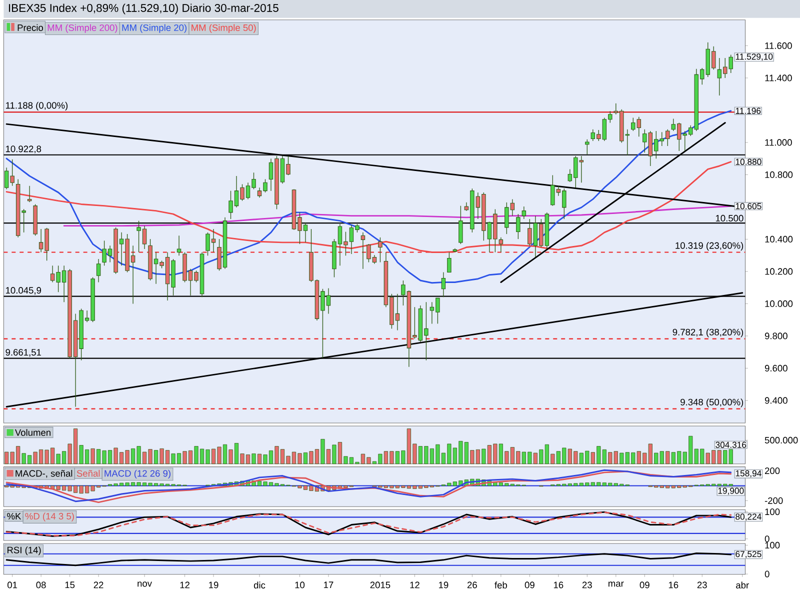 This screenshot has height=597, width=800. I want to click on y-tick-label: -200, so click(773, 500).